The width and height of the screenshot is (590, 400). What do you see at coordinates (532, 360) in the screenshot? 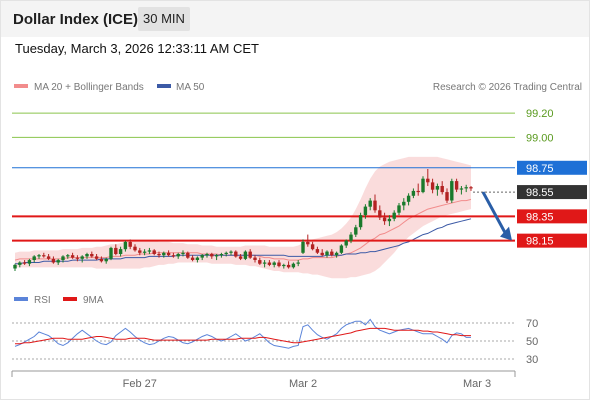
I see `rsi-tick-label: 30` at bounding box center [532, 360].